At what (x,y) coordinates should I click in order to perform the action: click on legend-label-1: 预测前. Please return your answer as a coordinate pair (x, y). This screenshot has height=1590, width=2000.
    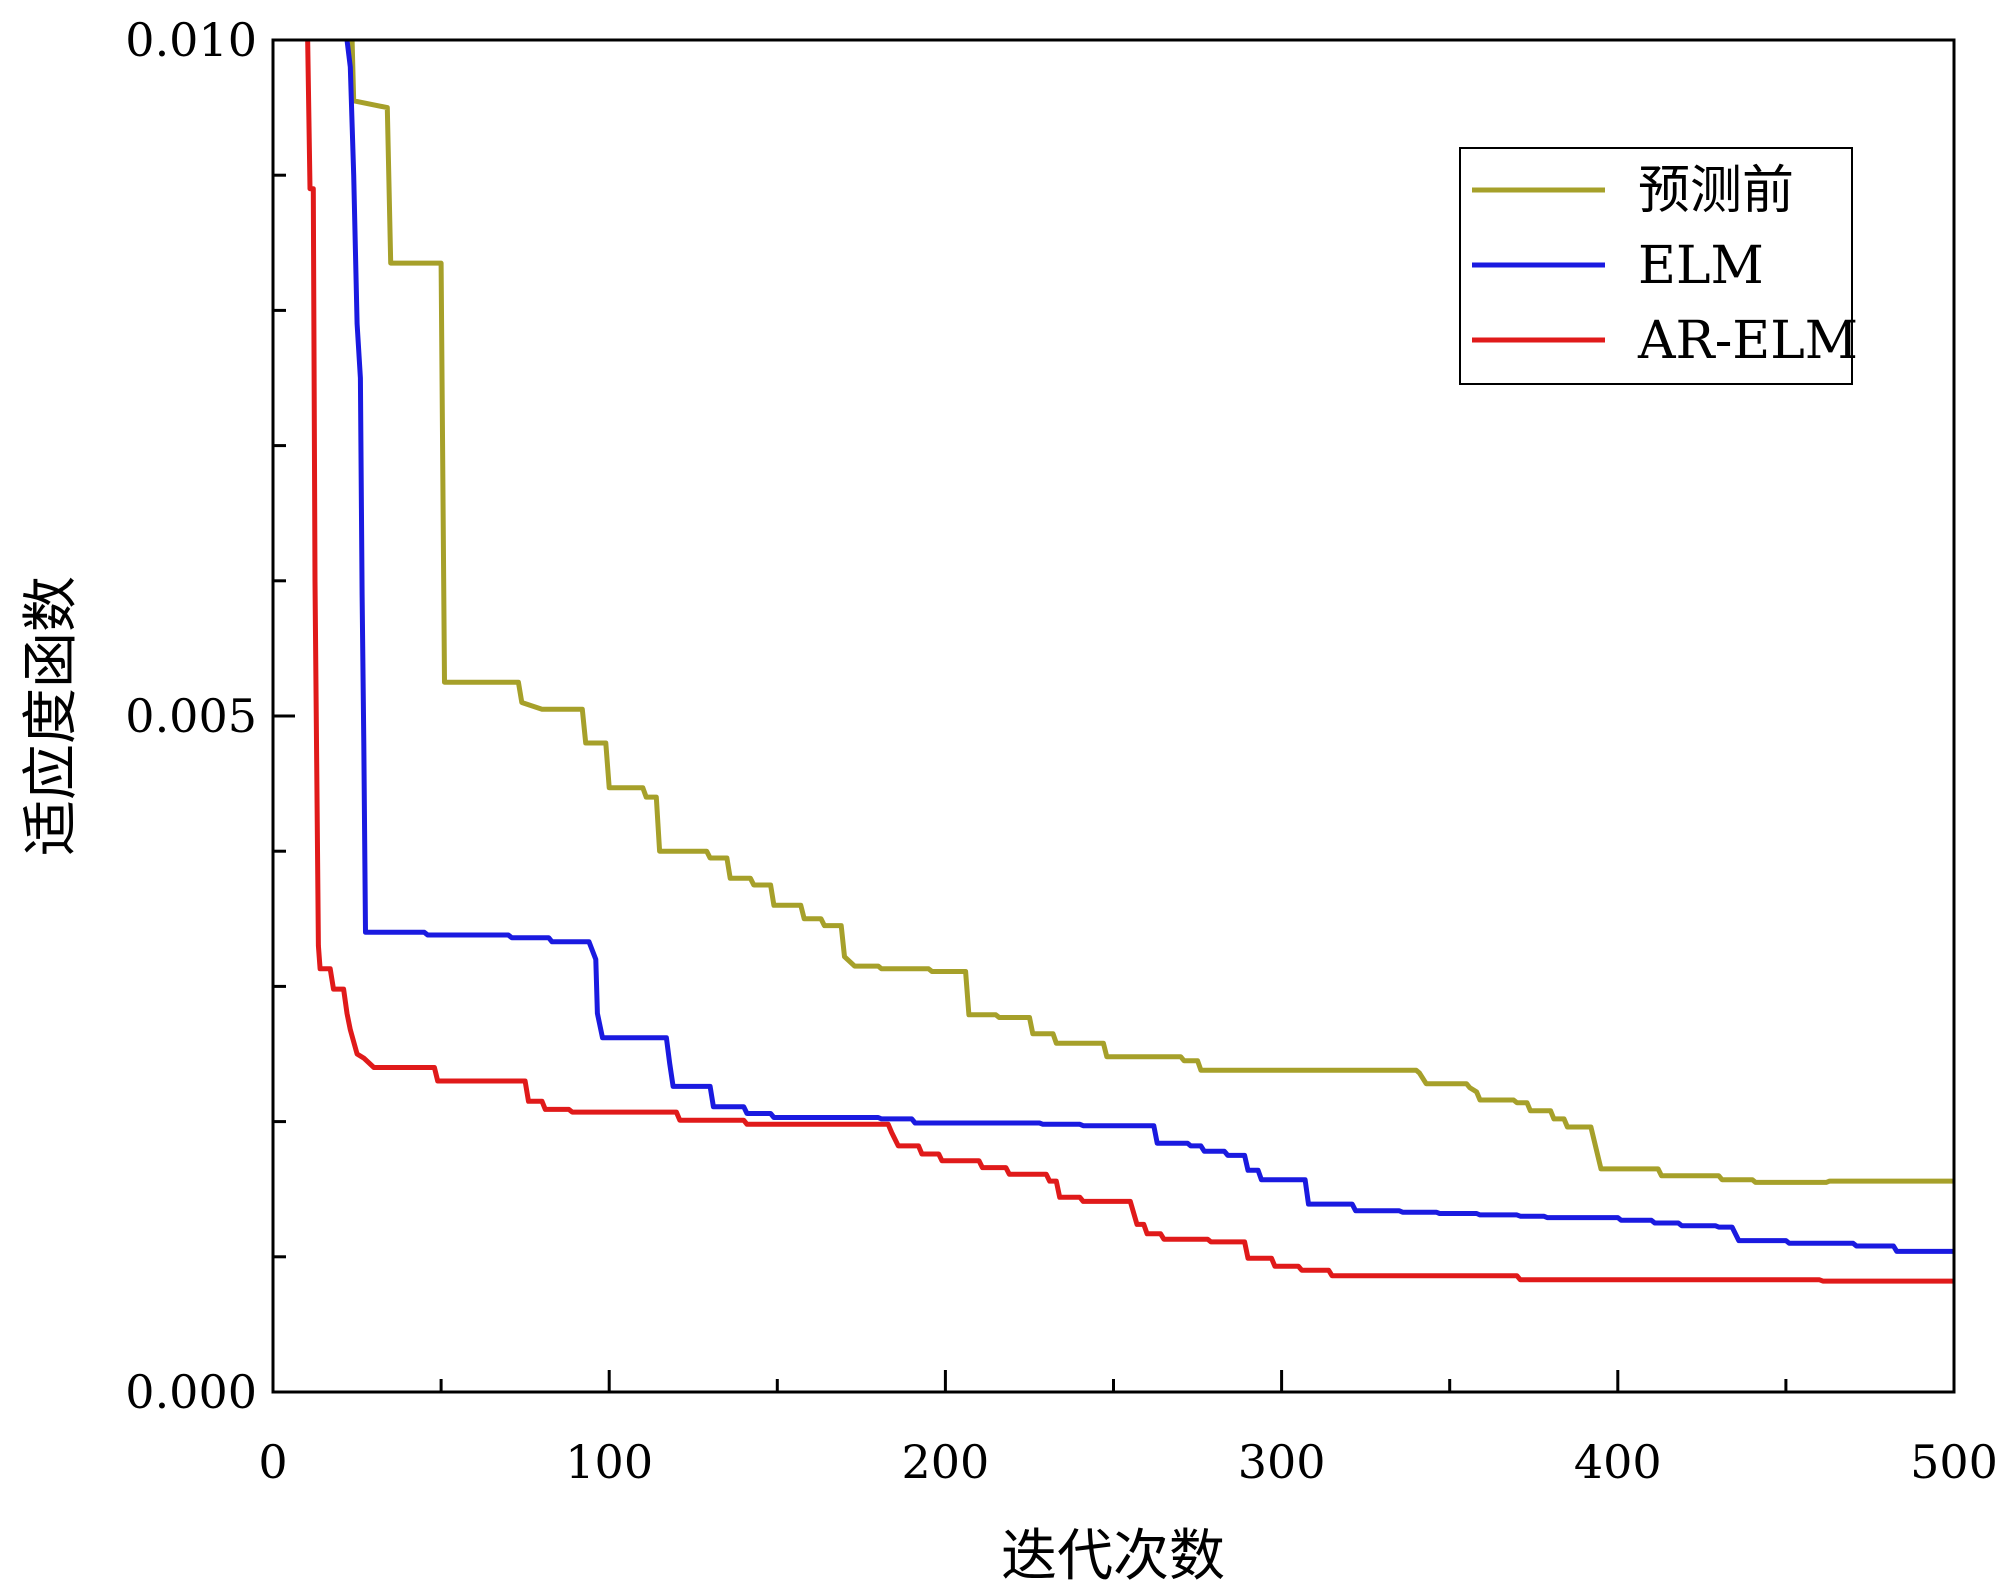
    Looking at the image, I should click on (1716, 191).